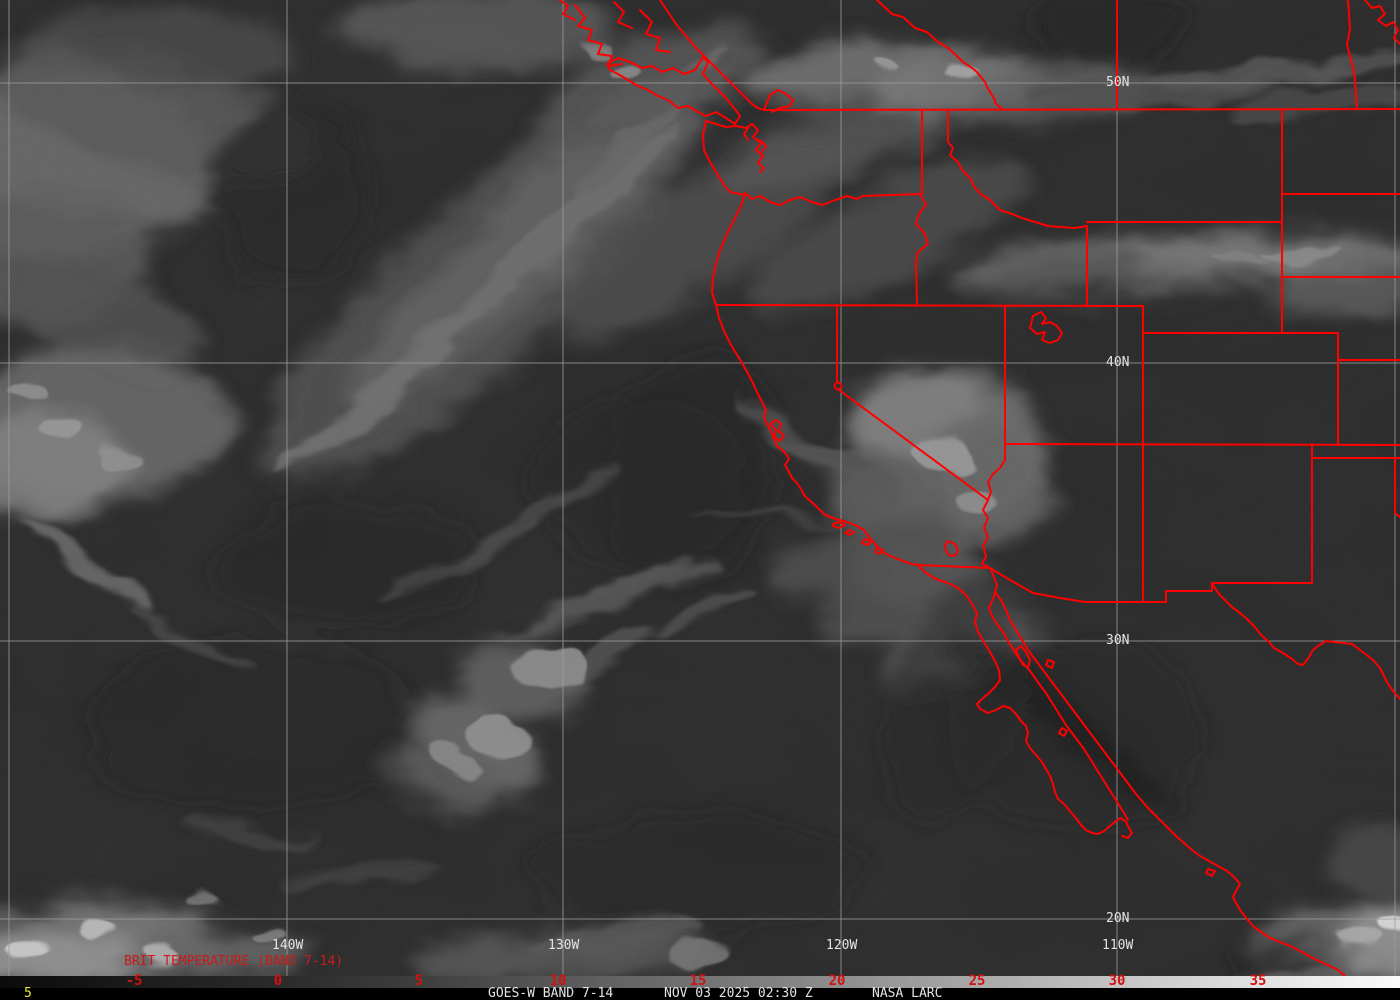  I want to click on border-saskatchewan-manitoba, so click(1352, 55).